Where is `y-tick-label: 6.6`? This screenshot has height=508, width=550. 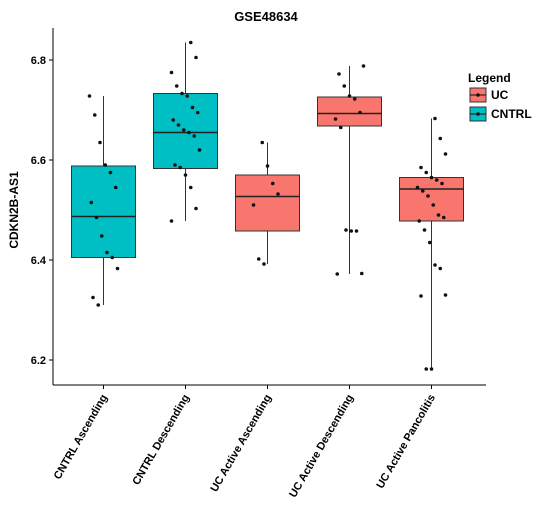 y-tick-label: 6.6 is located at coordinates (38, 161).